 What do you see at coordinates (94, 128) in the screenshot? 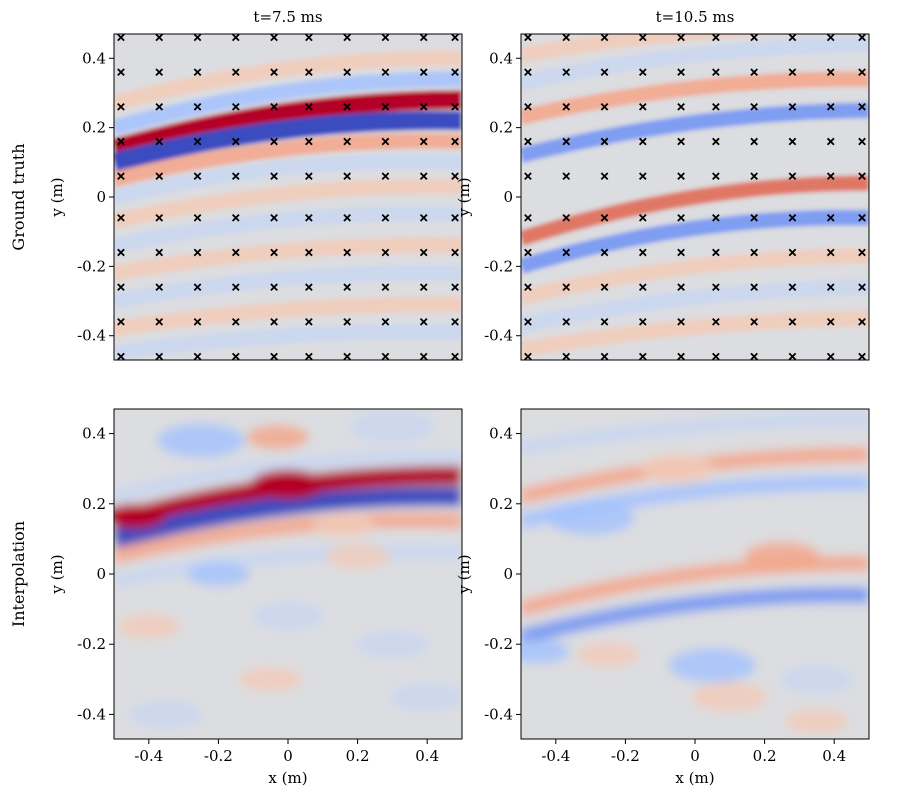
I see `y-tick-label: 0.2` at bounding box center [94, 128].